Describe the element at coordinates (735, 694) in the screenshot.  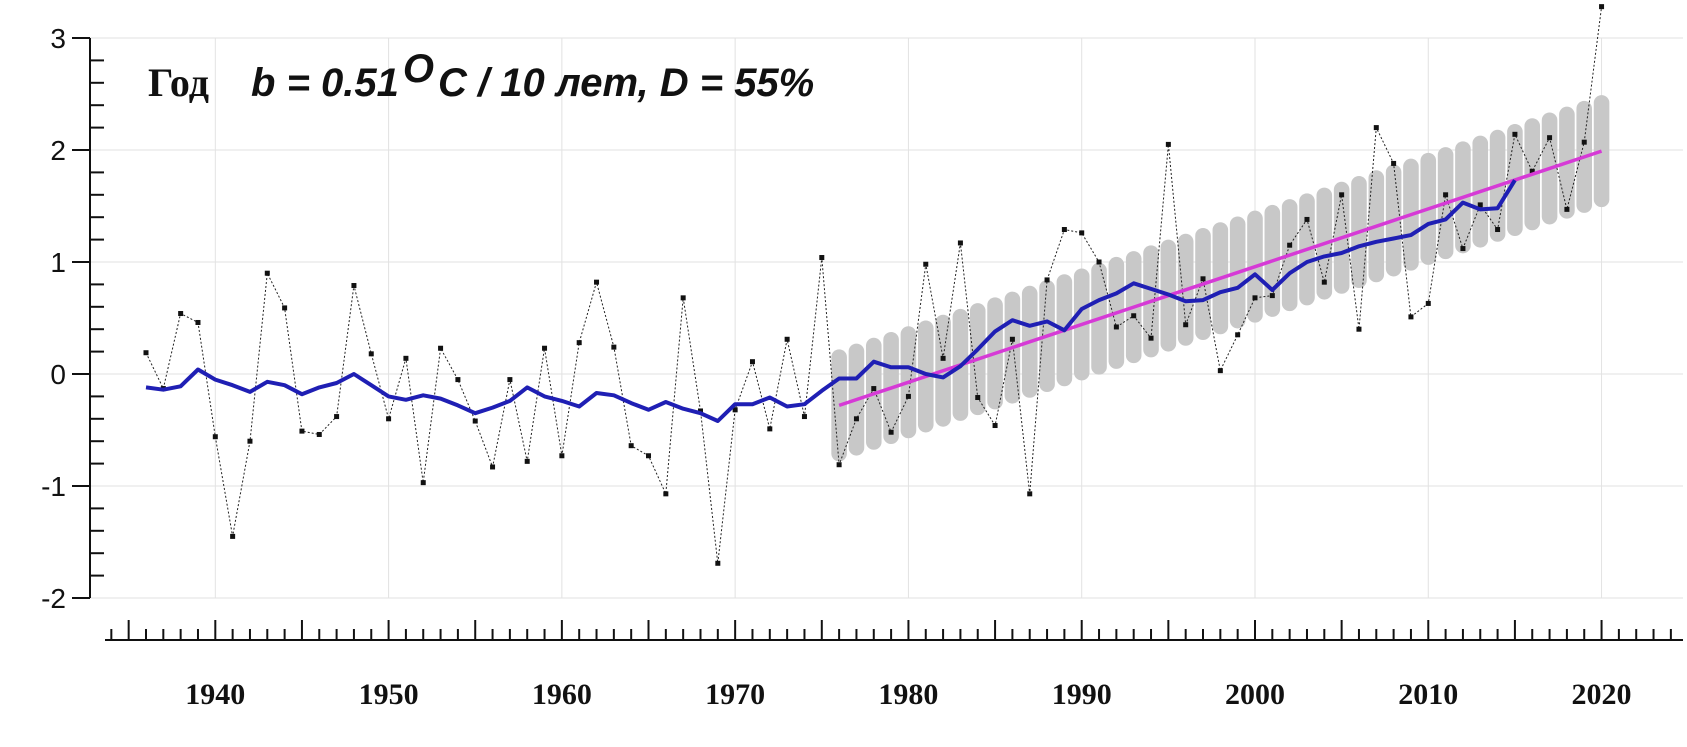
I see `x-tick-label: 1970` at that location.